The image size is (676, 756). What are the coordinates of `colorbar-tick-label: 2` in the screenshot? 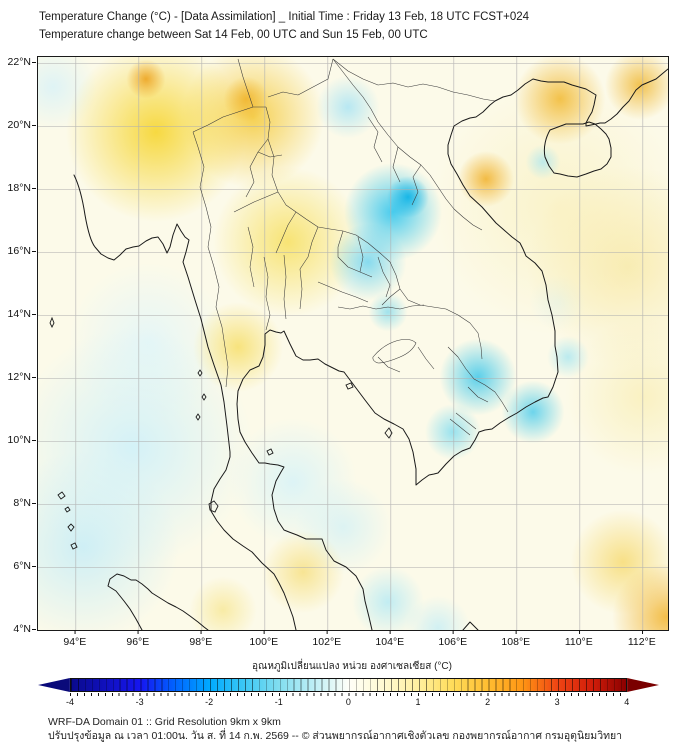 It's located at (488, 702).